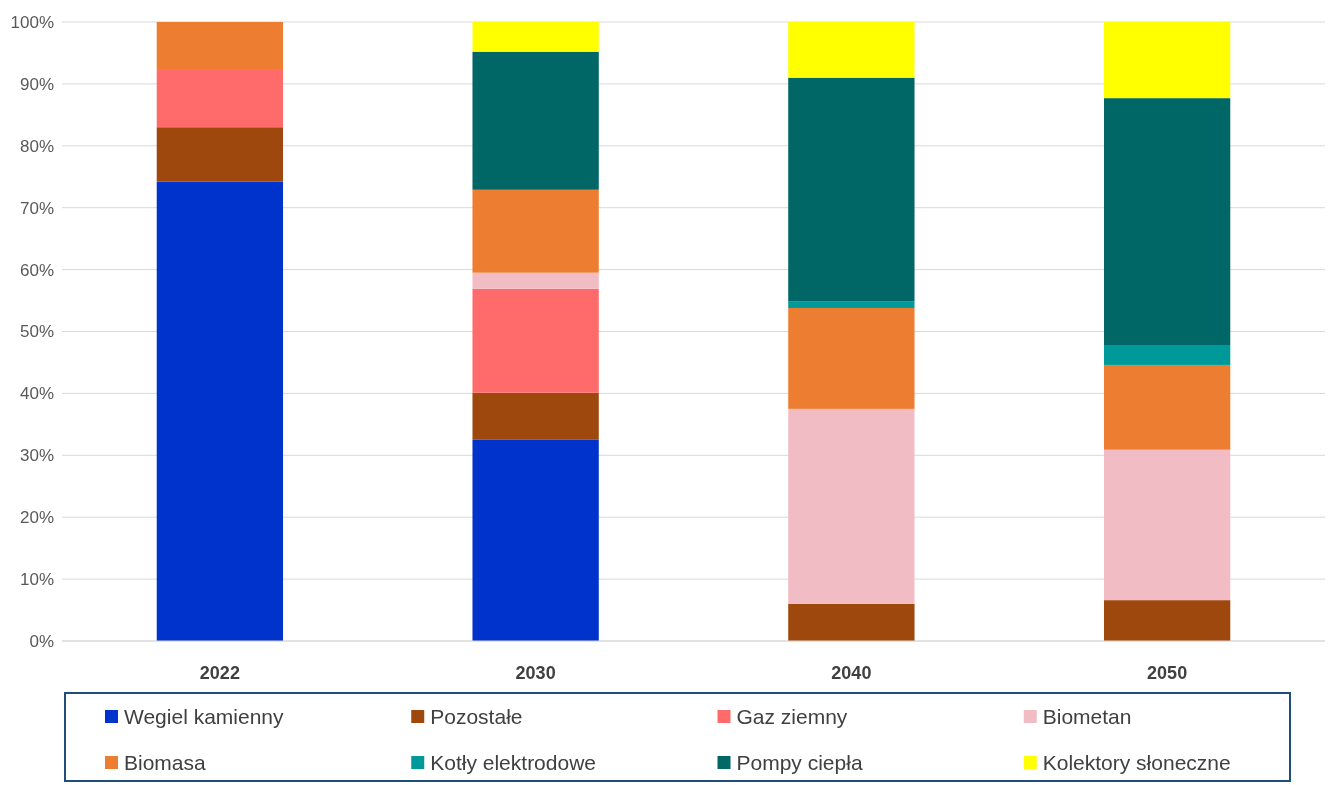  Describe the element at coordinates (1136, 763) in the screenshot. I see `legend-label: Kolektory słoneczne` at that location.